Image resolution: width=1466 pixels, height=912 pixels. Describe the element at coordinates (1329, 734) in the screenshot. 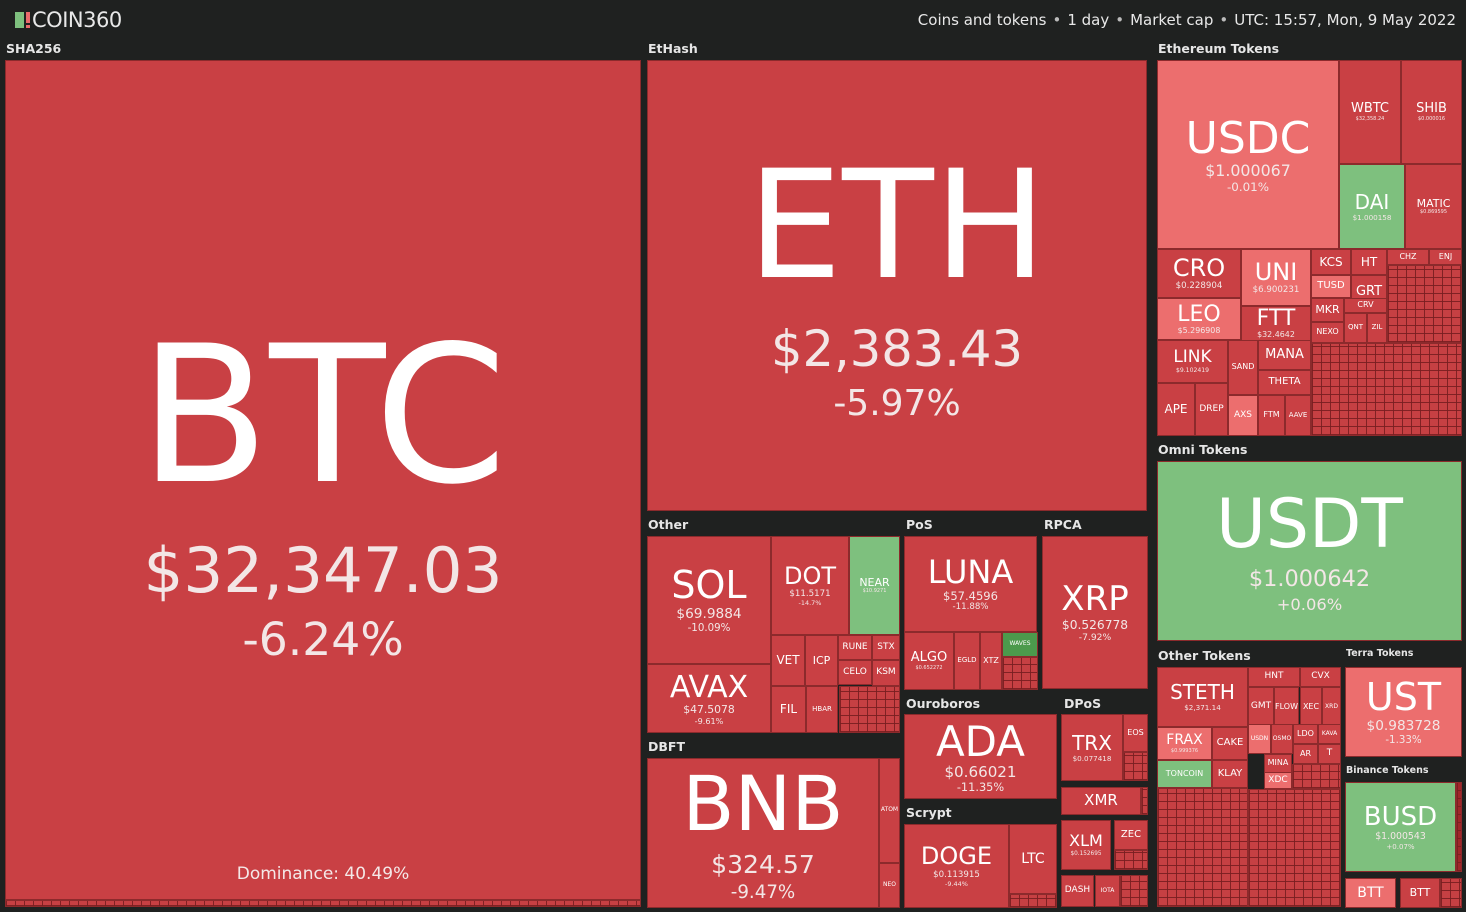

I see `coin-tile-kava: KAVA` at that location.